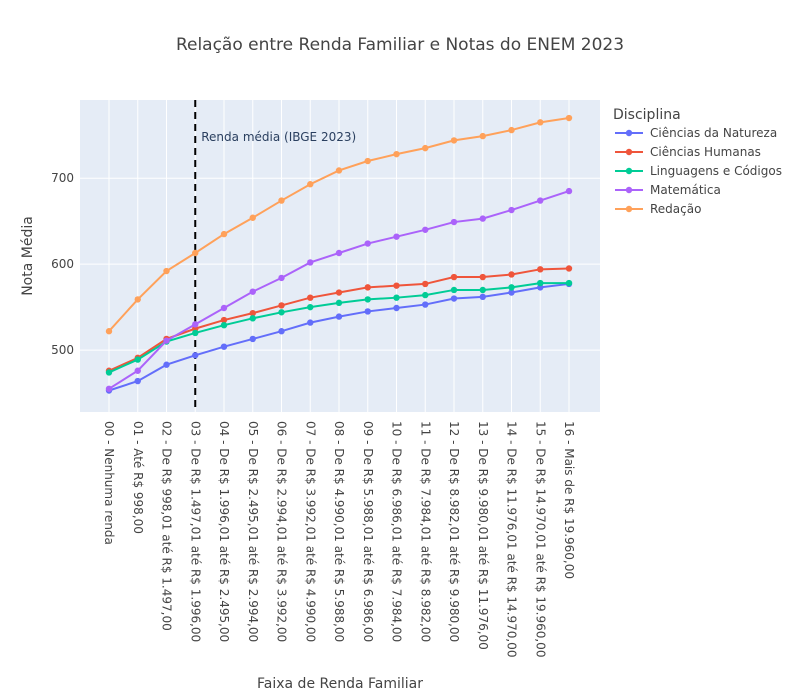 The image size is (800, 700). What do you see at coordinates (167, 526) in the screenshot?
I see `x-tick-label: 02 - De R$ 998,01 até R$ 1.497,00` at bounding box center [167, 526].